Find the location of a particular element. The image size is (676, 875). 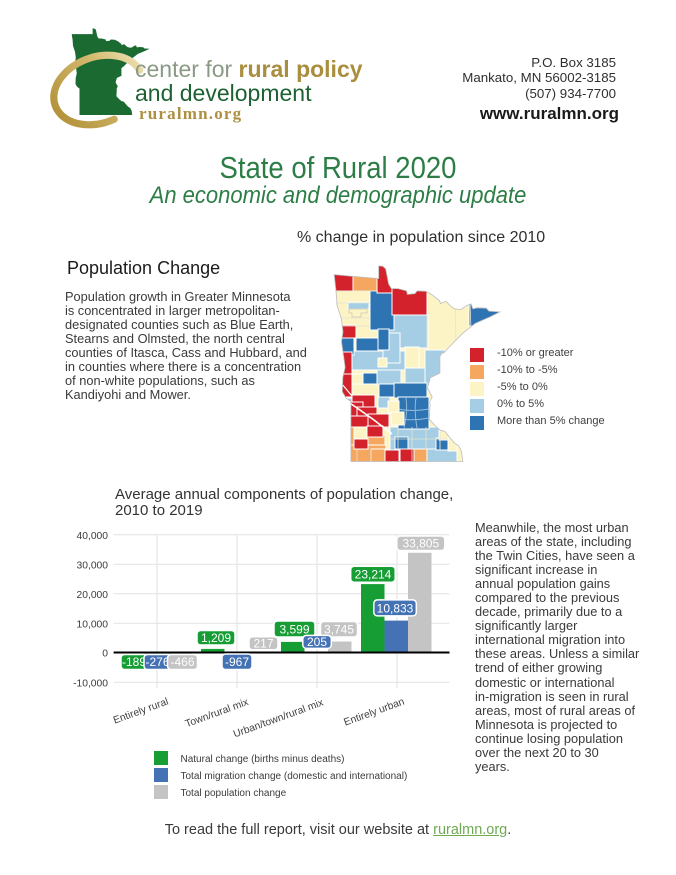

svg-text: 10,000 is located at coordinates (93, 624).